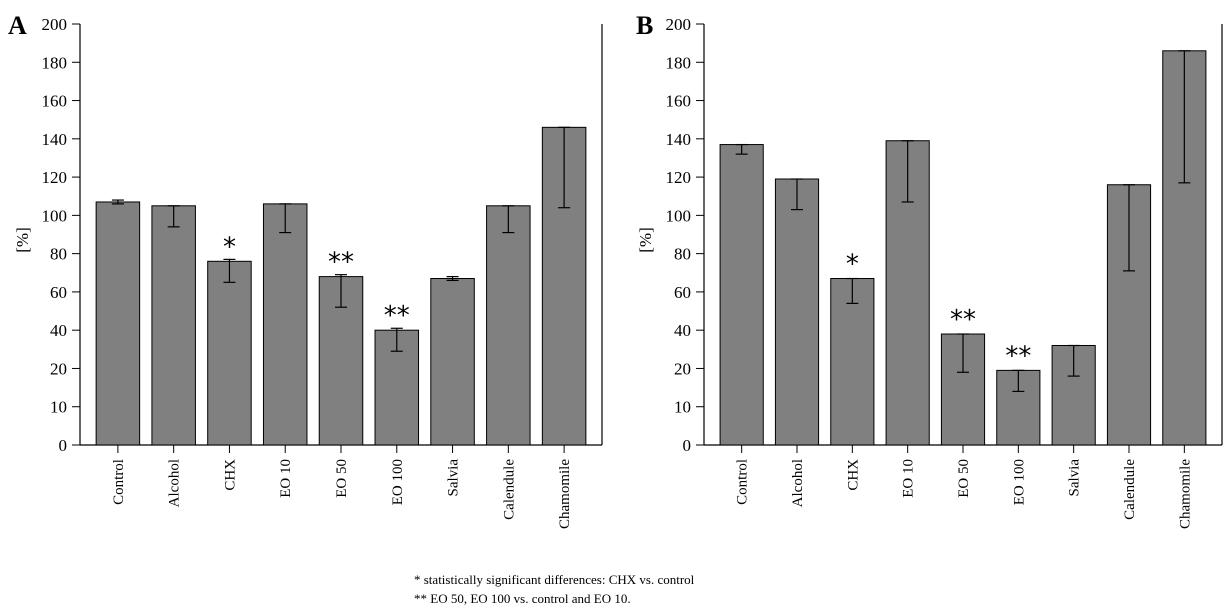  What do you see at coordinates (452, 362) in the screenshot?
I see `bar-salvia` at bounding box center [452, 362].